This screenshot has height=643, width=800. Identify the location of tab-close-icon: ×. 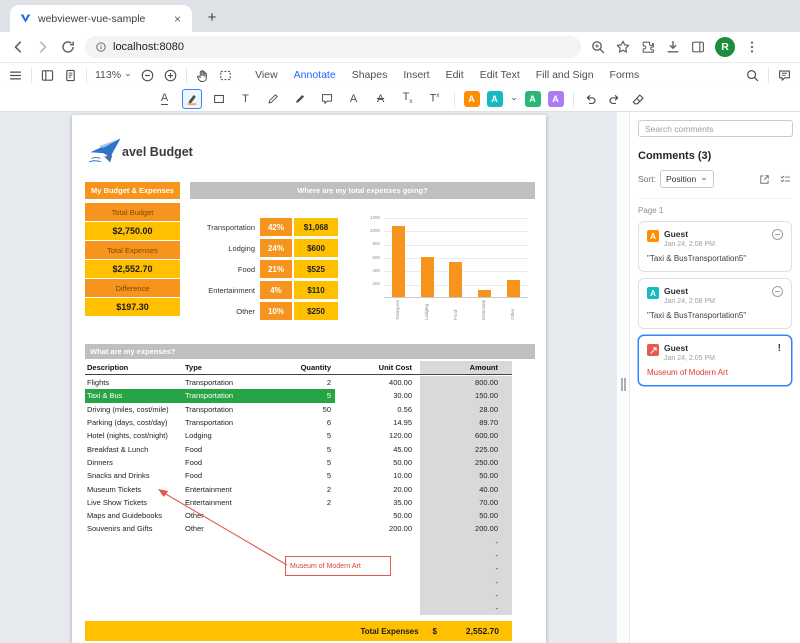
(177, 18).